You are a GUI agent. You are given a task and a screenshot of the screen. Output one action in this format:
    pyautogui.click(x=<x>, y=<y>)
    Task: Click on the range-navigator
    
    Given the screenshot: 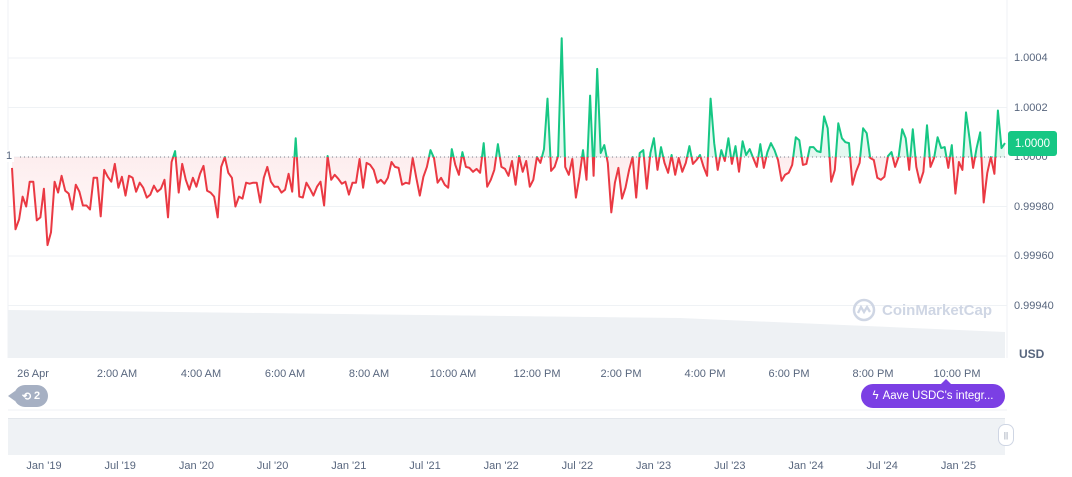 What is the action you would take?
    pyautogui.click(x=506, y=436)
    